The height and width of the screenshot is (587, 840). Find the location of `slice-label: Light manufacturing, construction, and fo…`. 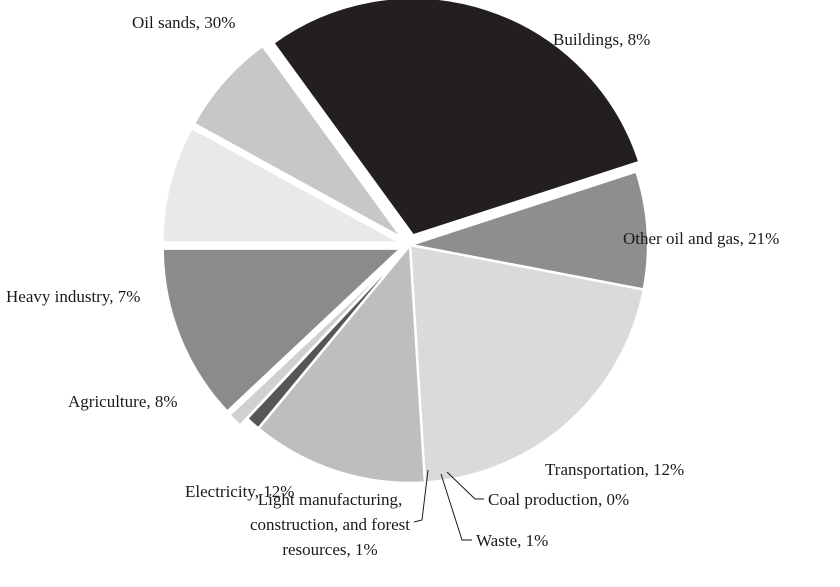

slice-label: Light manufacturing, construction, and fo… is located at coordinates (330, 524).